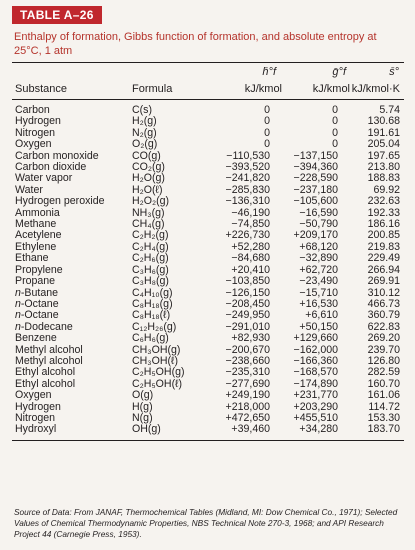  I want to click on enthalpy-cell: −208,450, so click(247, 303).